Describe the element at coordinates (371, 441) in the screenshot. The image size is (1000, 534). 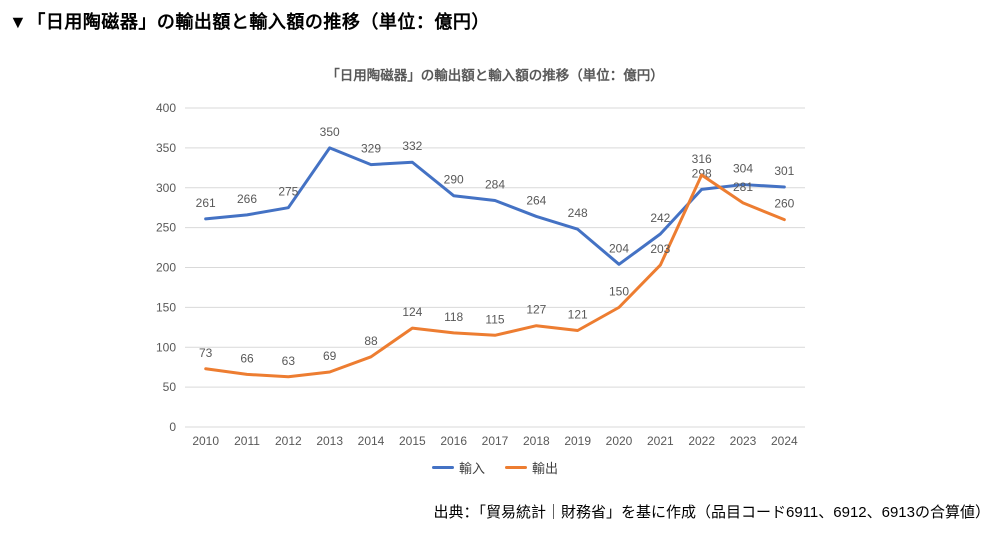
I see `svg-text: 2014` at that location.